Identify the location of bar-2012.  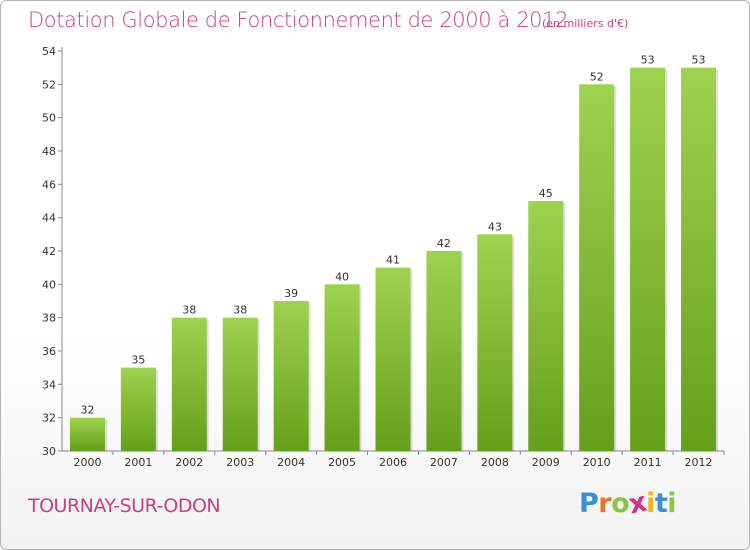
(699, 259).